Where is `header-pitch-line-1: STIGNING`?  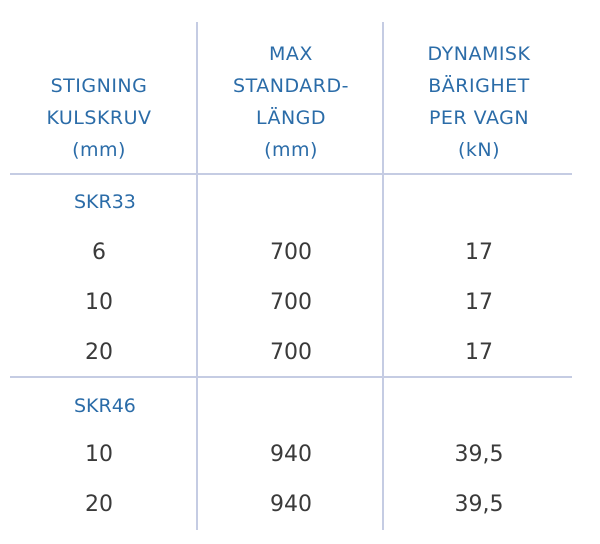 header-pitch-line-1: STIGNING is located at coordinates (99, 86).